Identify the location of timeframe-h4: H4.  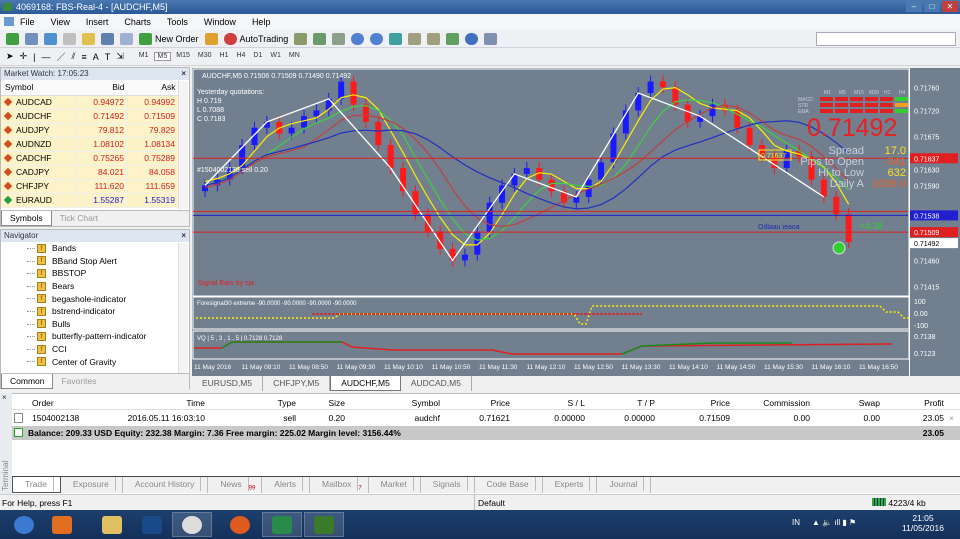
(241, 55).